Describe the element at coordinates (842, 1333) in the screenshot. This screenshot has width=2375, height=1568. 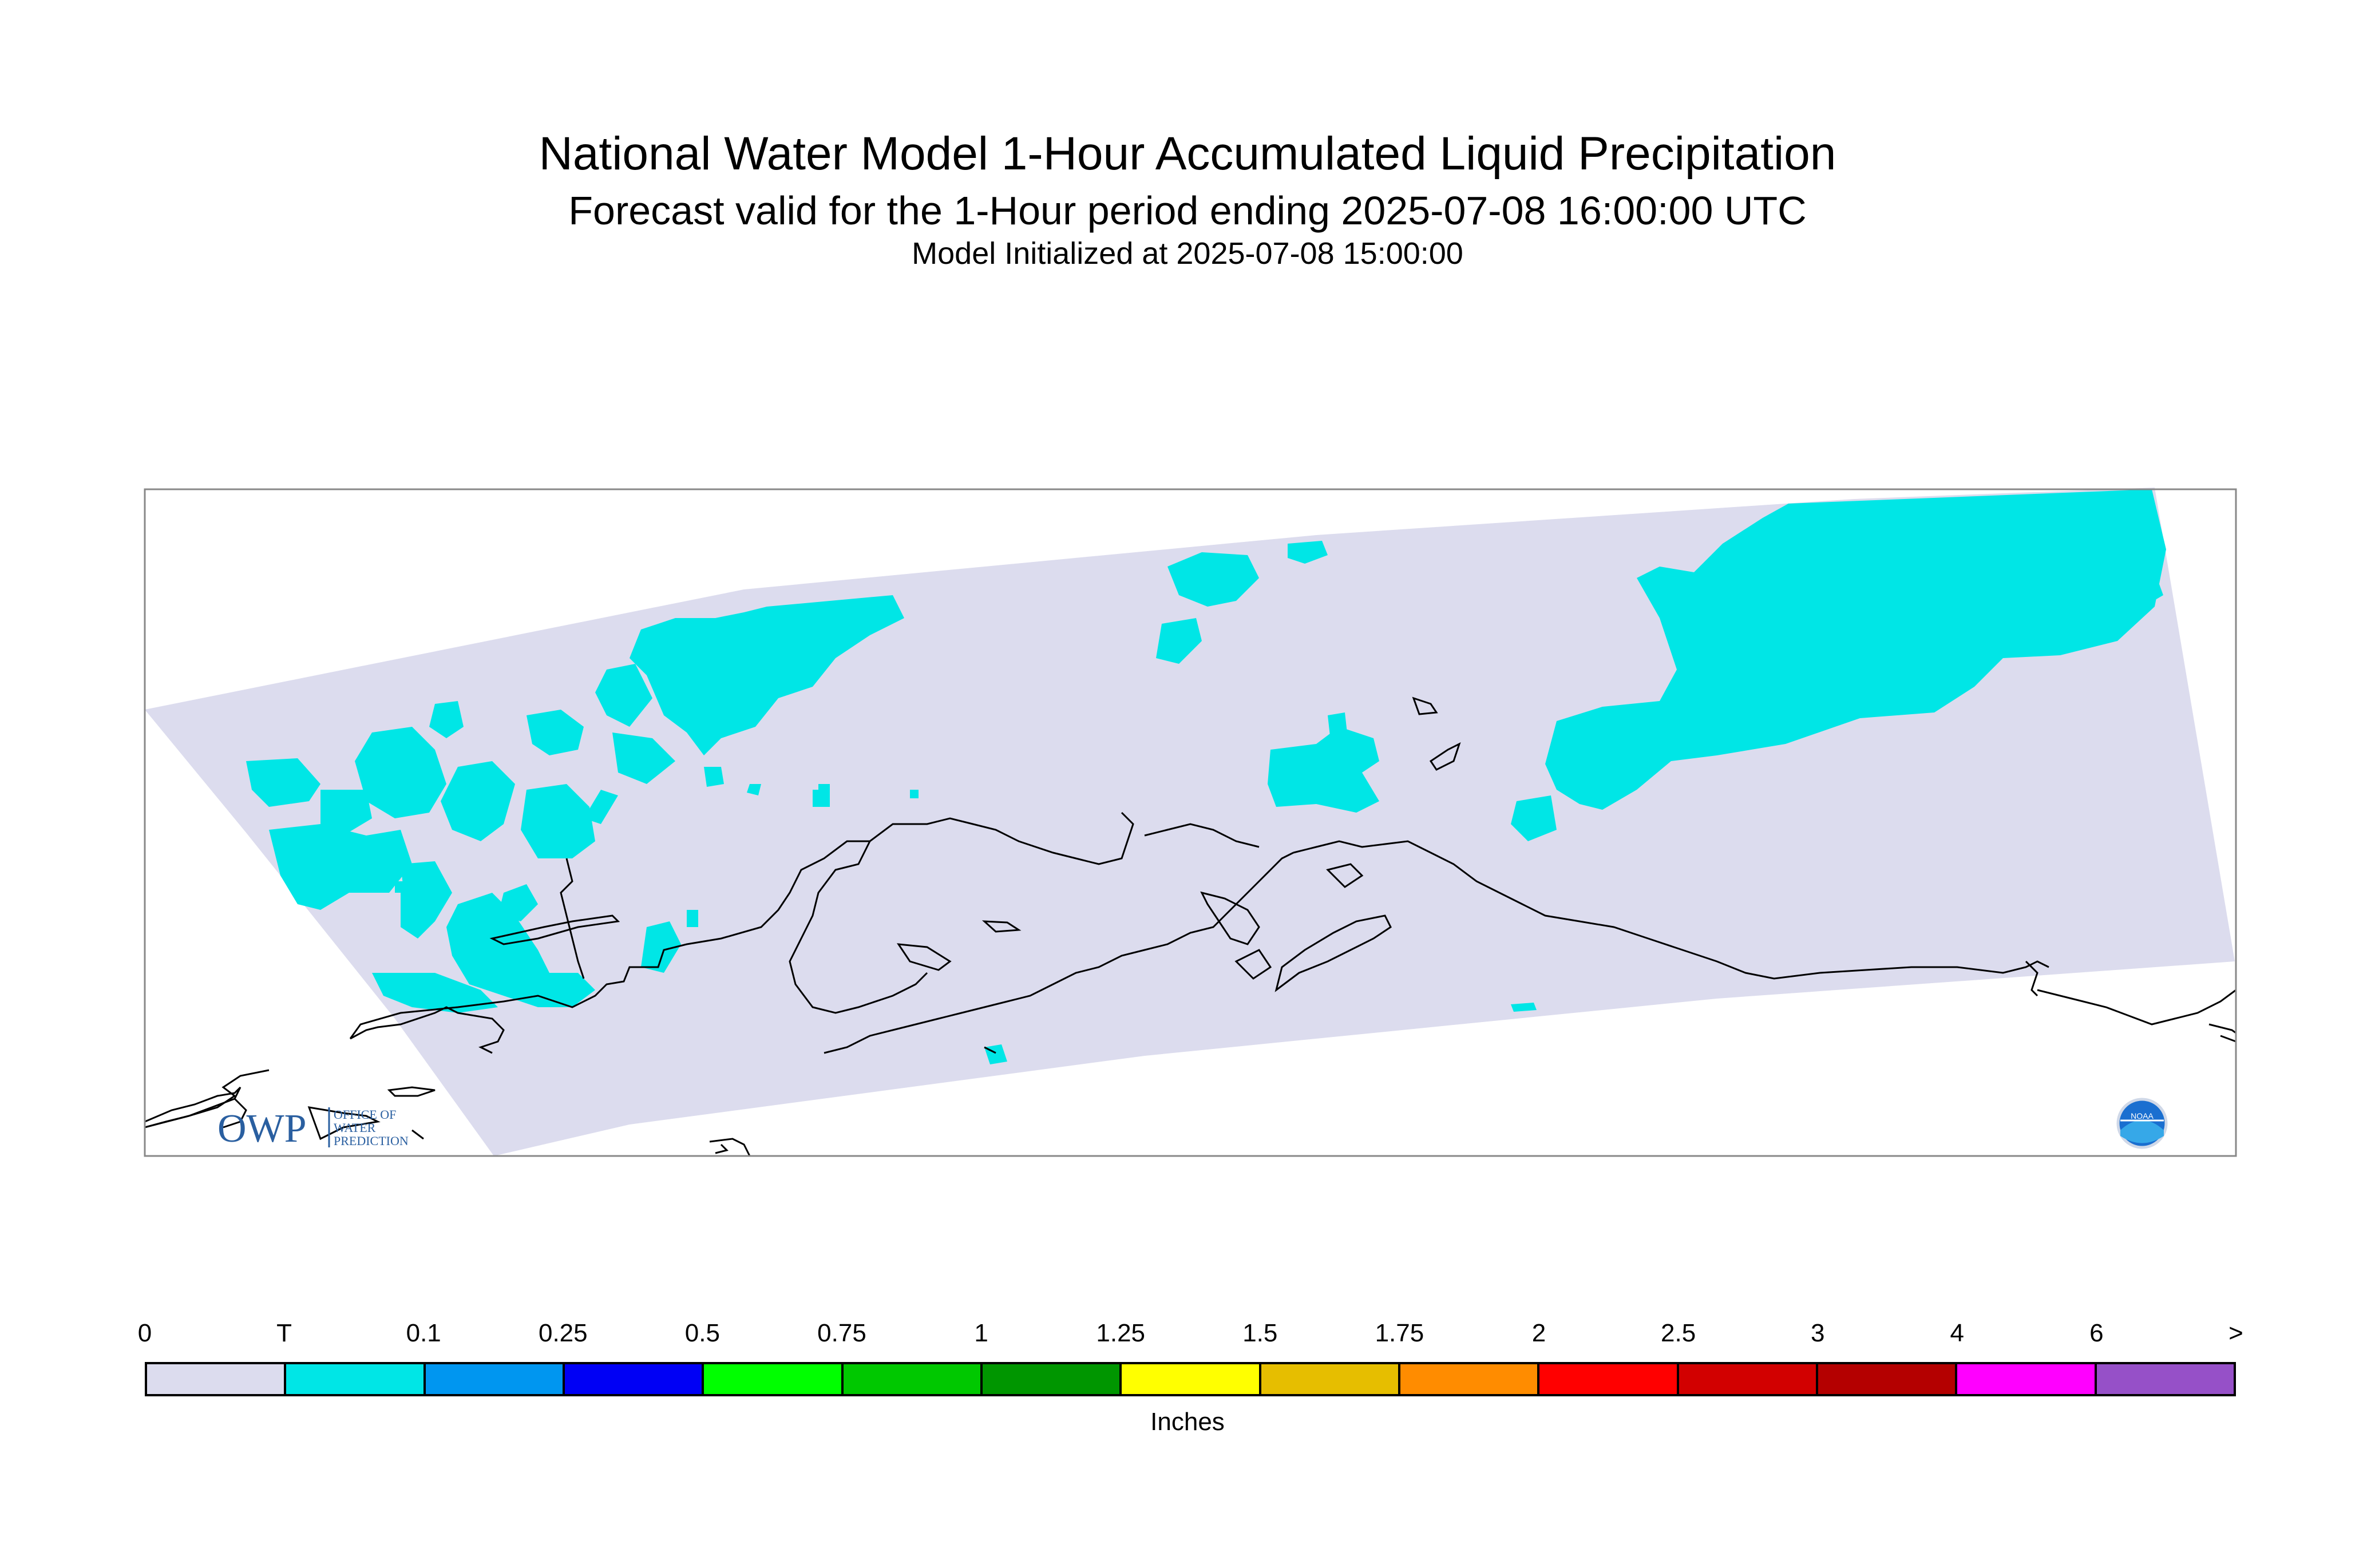
I see `legend-tick-label: 0.75` at that location.